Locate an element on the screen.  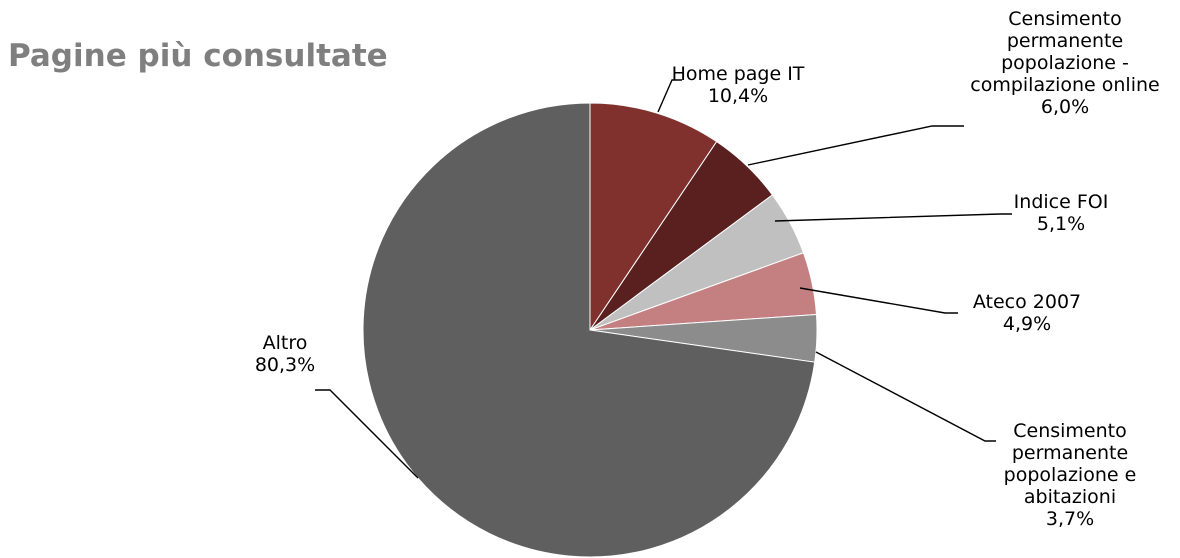
slice-label-line: popolazione e is located at coordinates (1070, 475).